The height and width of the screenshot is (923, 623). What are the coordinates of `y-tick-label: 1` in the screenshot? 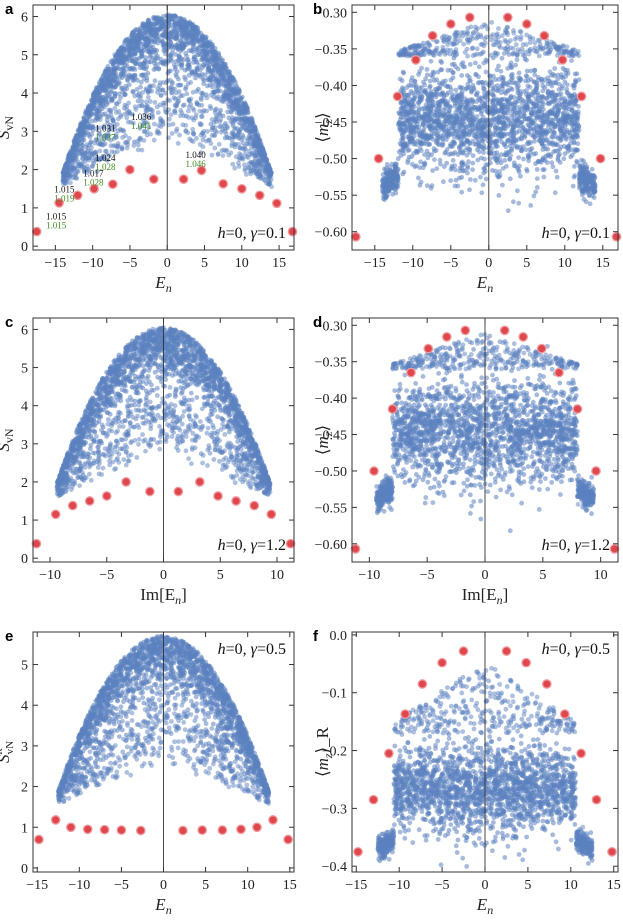 It's located at (24, 209).